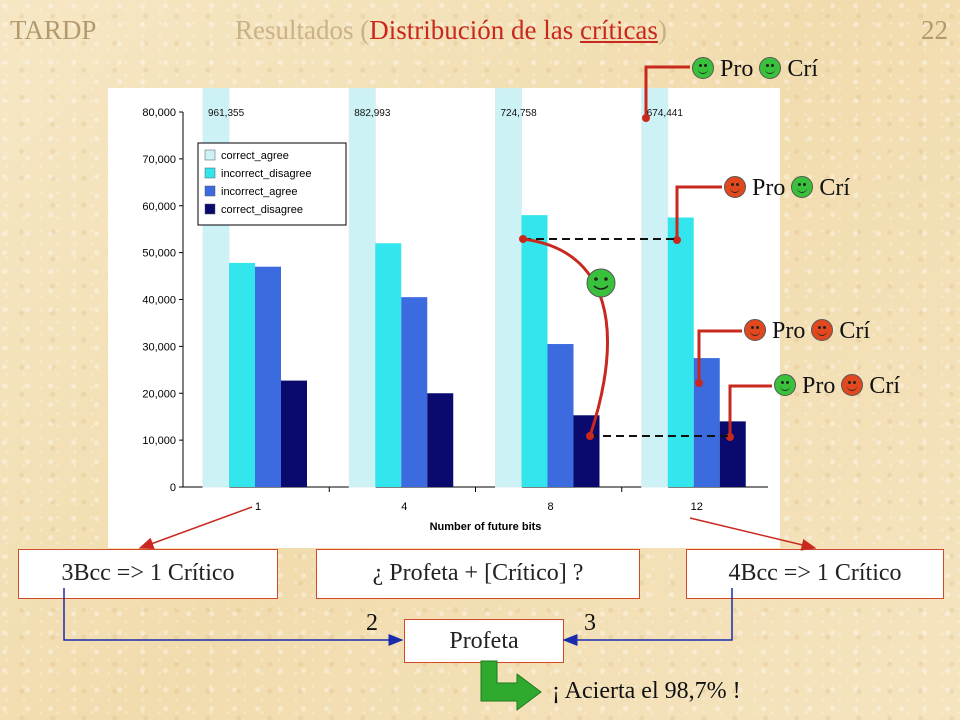 Image resolution: width=960 pixels, height=720 pixels. What do you see at coordinates (159, 113) in the screenshot?
I see `y-tick-label: 80,000` at bounding box center [159, 113].